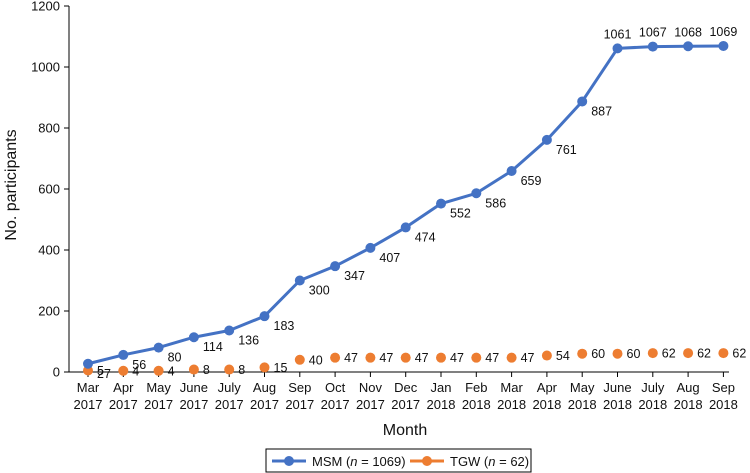 The image size is (750, 473). I want to click on tgw-data-label: 5, so click(100, 371).